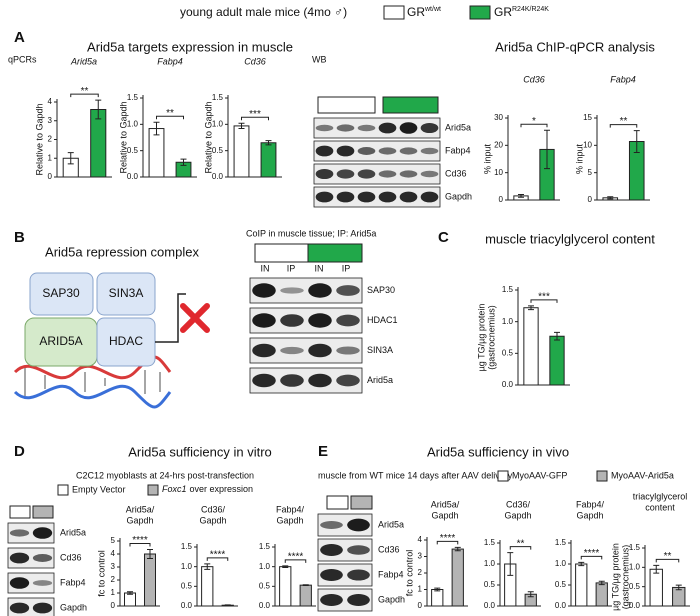 The width and height of the screenshot is (700, 616). I want to click on panel-letter: D, so click(19, 451).